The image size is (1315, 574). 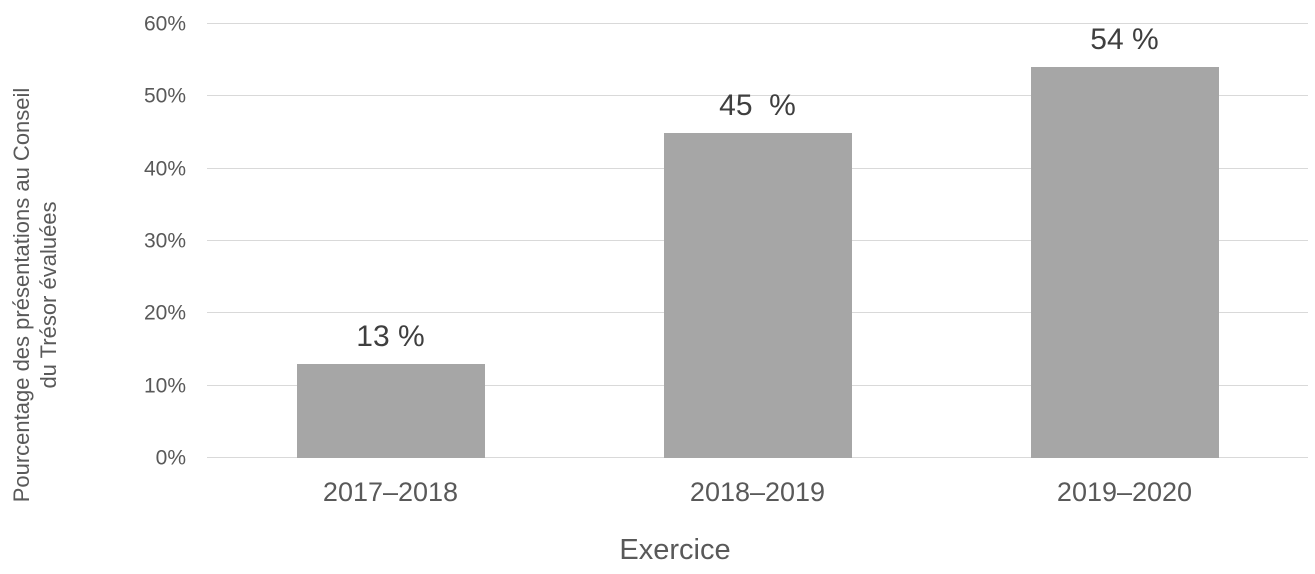 I want to click on y-tick-label: 20%, so click(x=164, y=313).